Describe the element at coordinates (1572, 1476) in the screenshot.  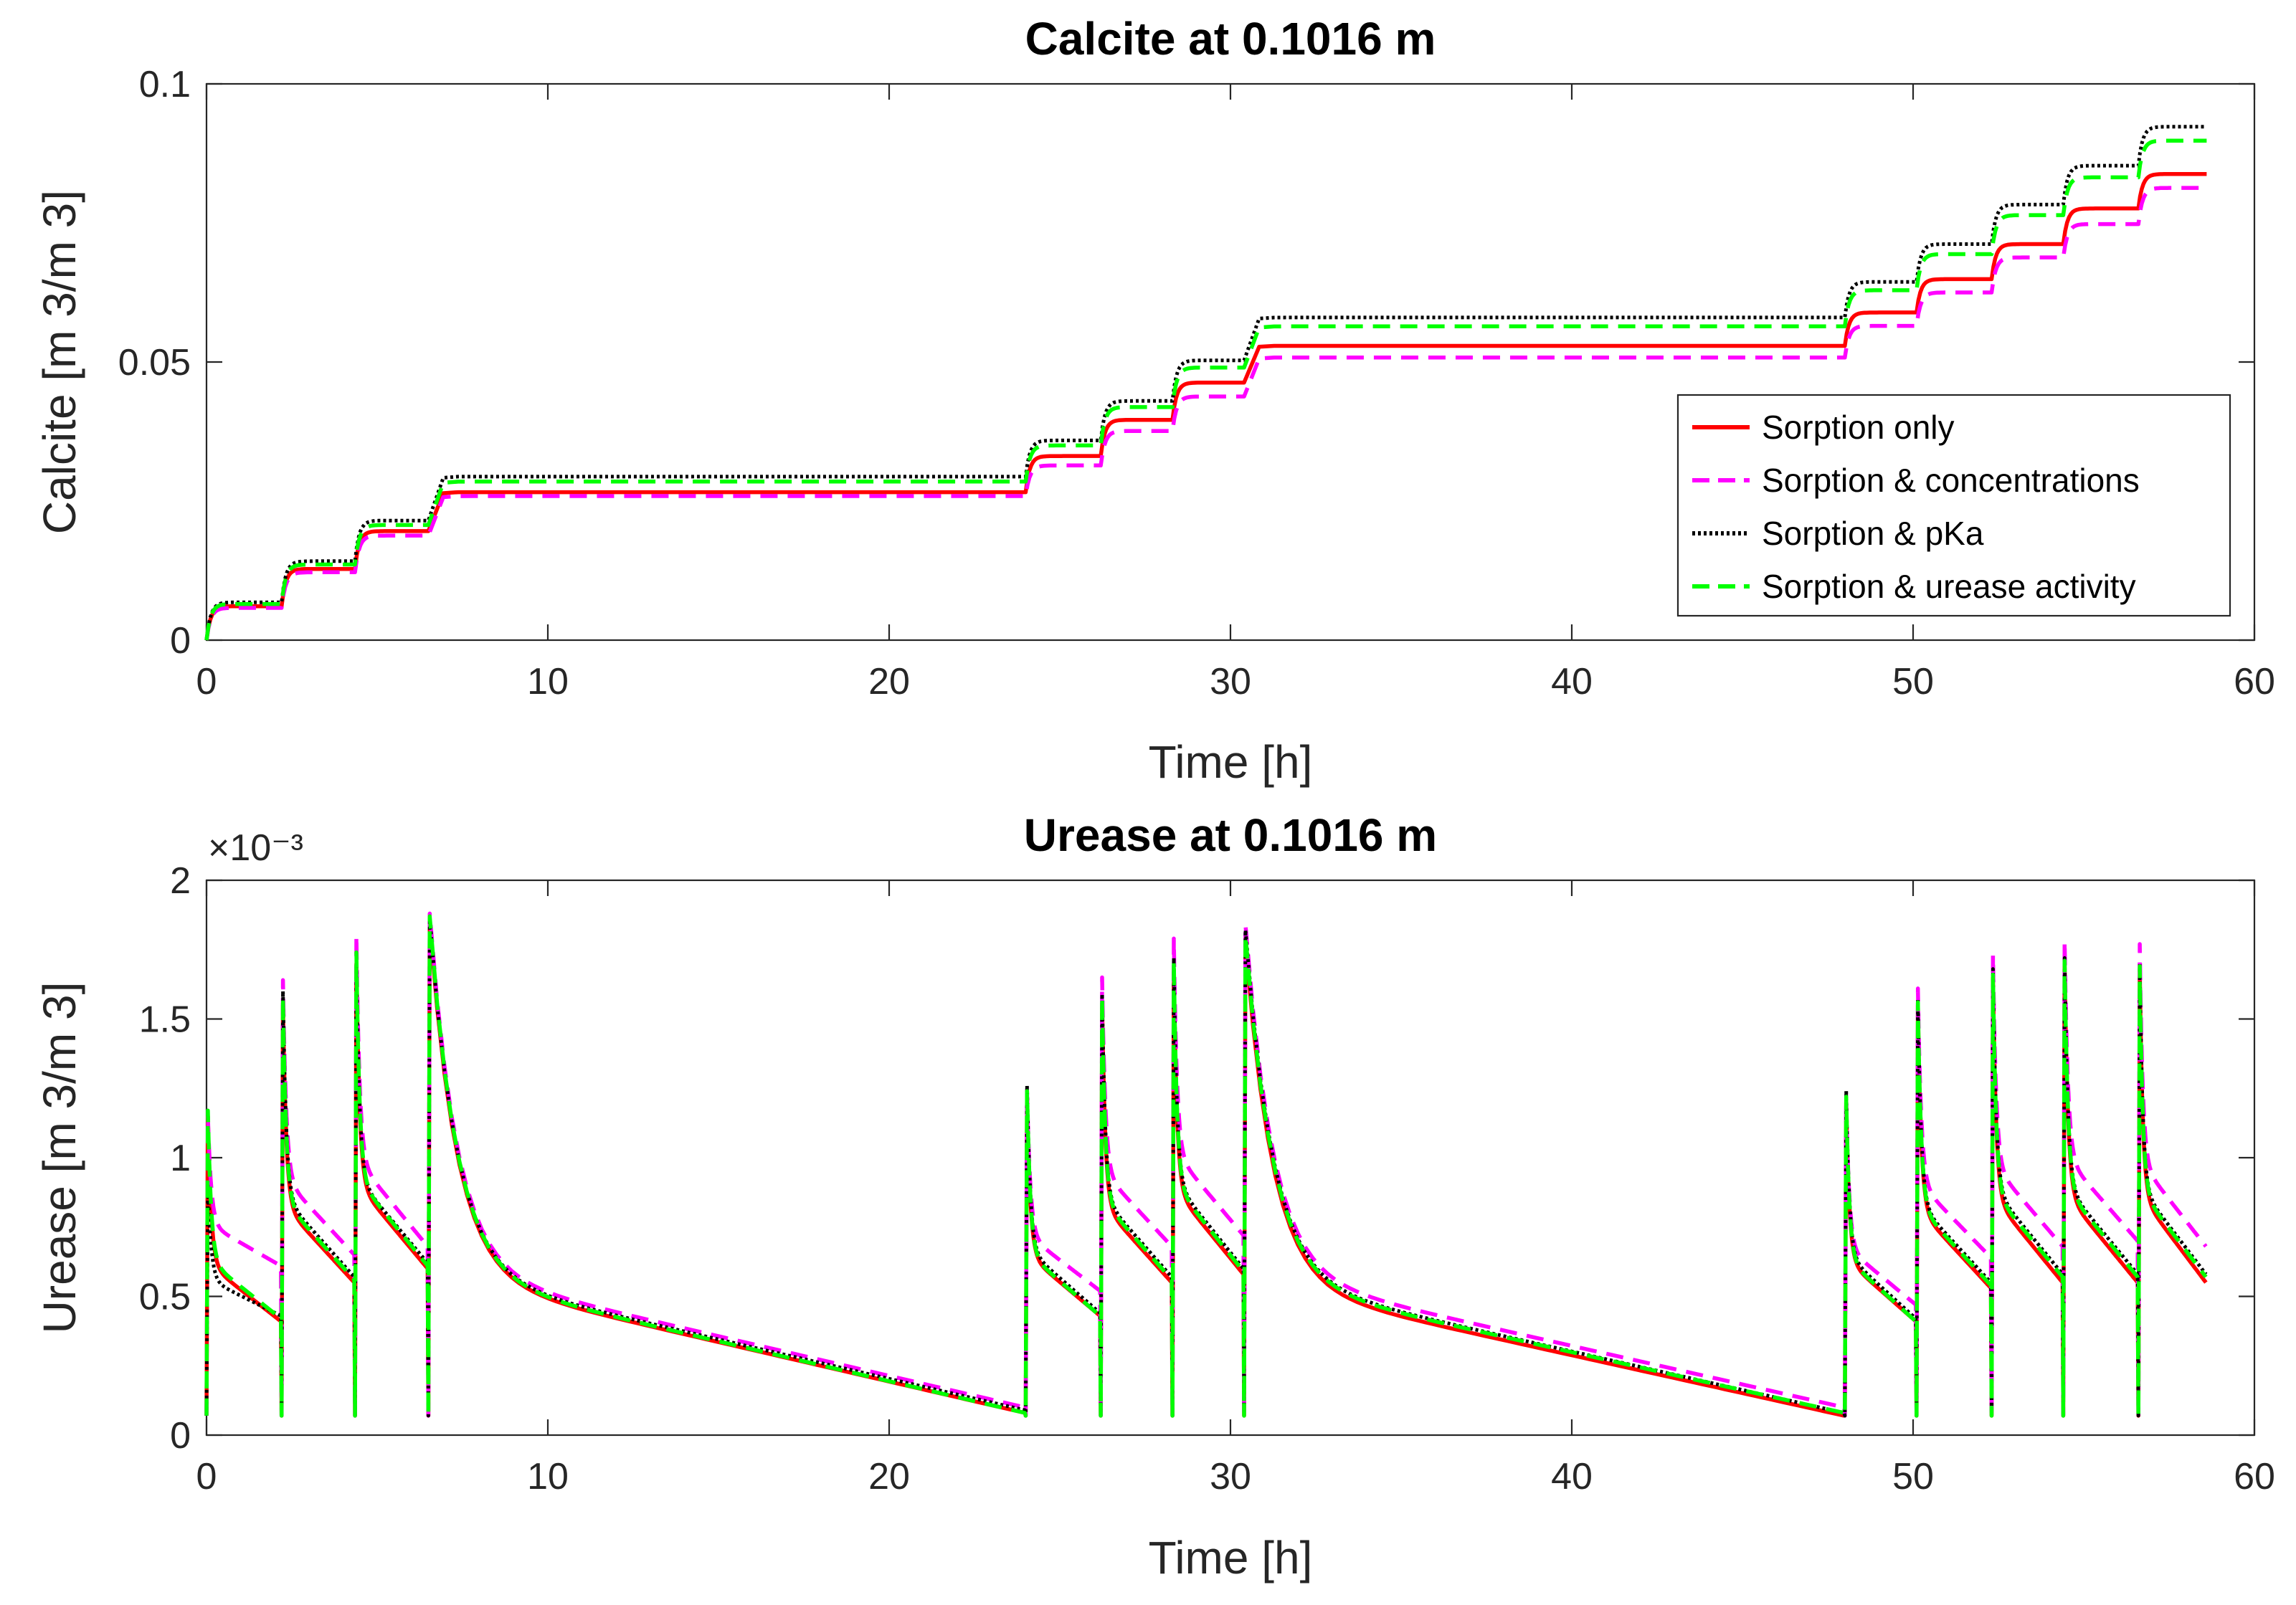
I see `urease-x-tick-label: 40` at that location.